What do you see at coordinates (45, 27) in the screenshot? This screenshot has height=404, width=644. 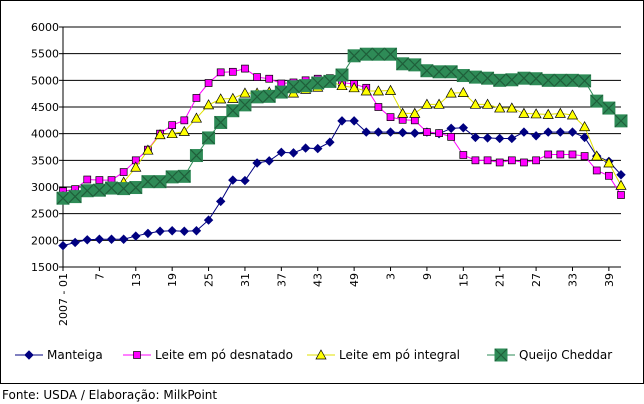 I see `y-tick-label-6000: 6000` at bounding box center [45, 27].